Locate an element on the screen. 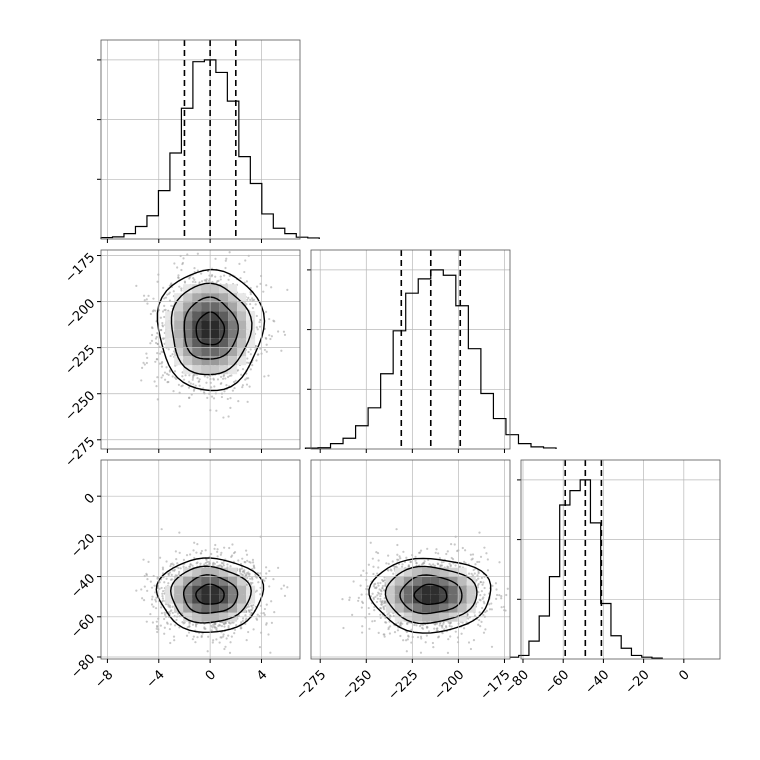 The image size is (760, 760). histogram-line is located at coordinates (210, 149).